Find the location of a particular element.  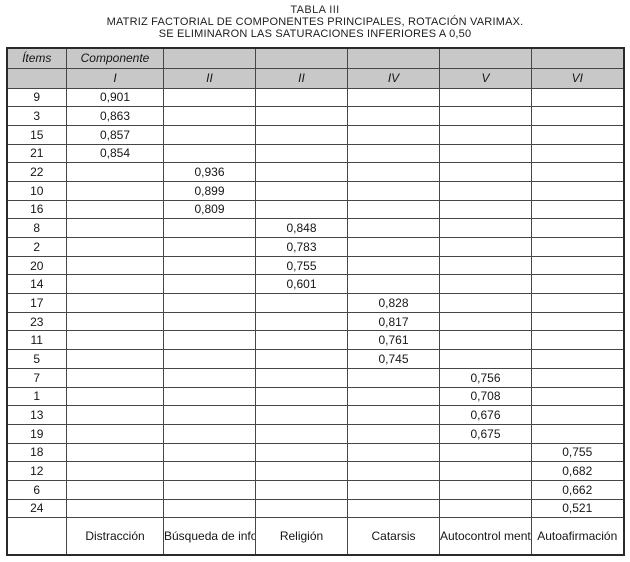

loading-value-cell: 0,708 is located at coordinates (485, 396).